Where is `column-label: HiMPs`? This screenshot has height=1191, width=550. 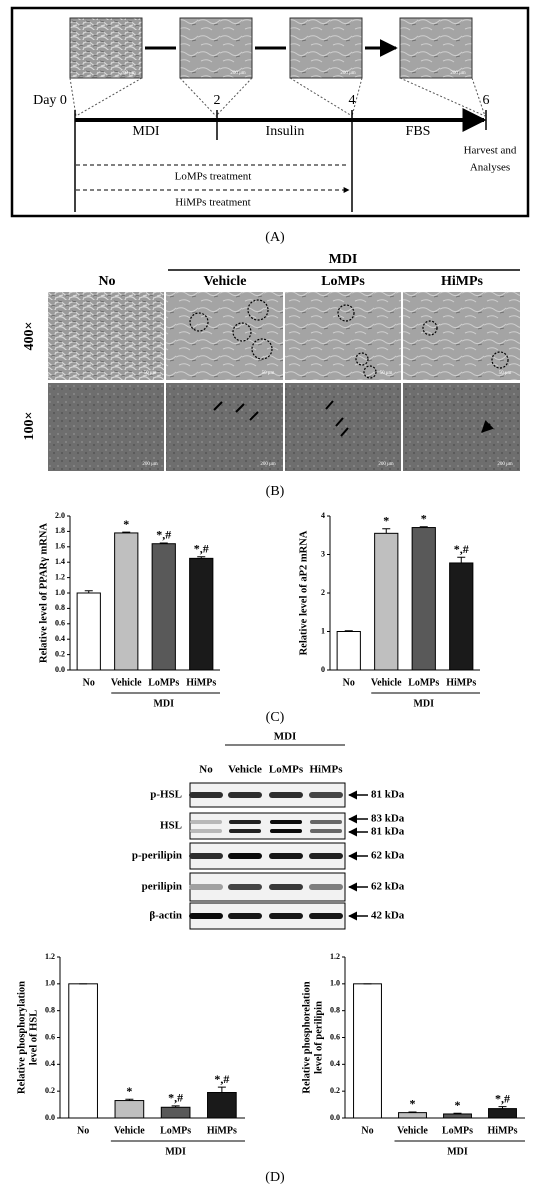
column-label: HiMPs is located at coordinates (462, 281).